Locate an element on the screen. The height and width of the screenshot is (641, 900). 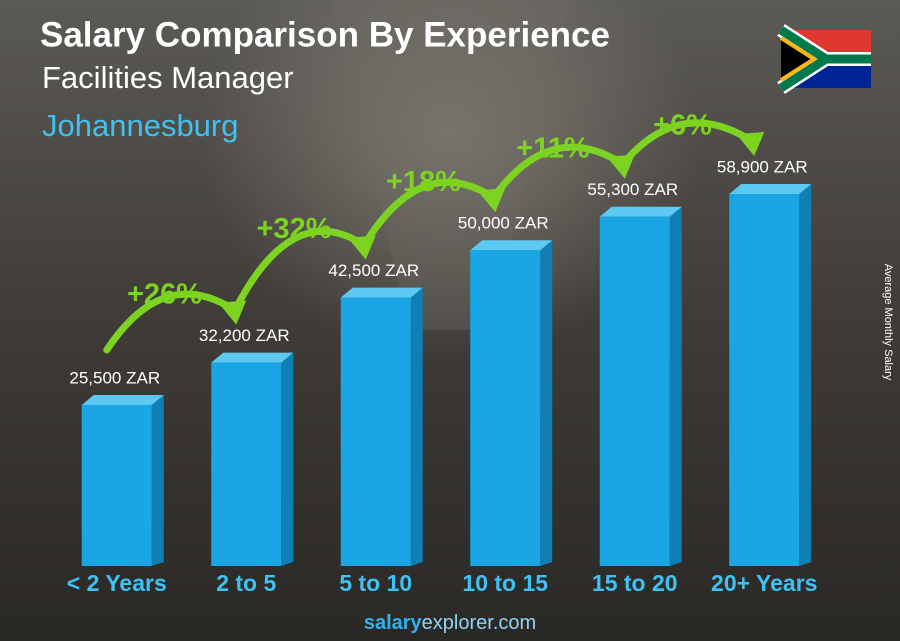
x-tick-label: 15 to 20 is located at coordinates (635, 583).